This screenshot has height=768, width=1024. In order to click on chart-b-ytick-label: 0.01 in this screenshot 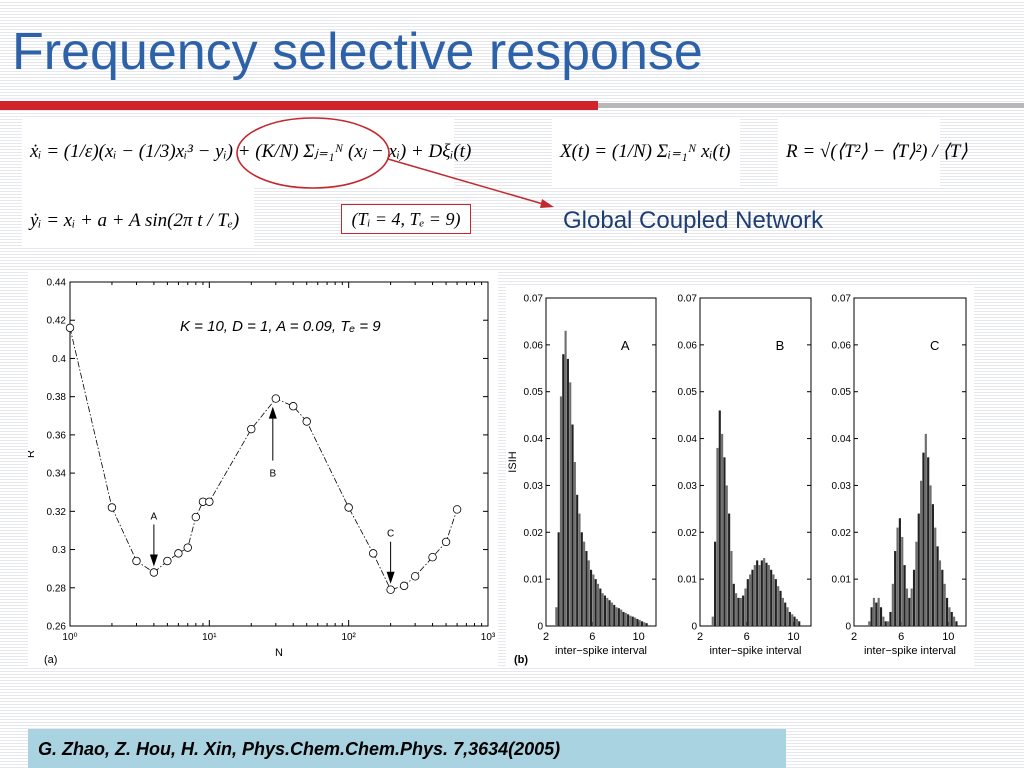, I will do `click(842, 580)`.